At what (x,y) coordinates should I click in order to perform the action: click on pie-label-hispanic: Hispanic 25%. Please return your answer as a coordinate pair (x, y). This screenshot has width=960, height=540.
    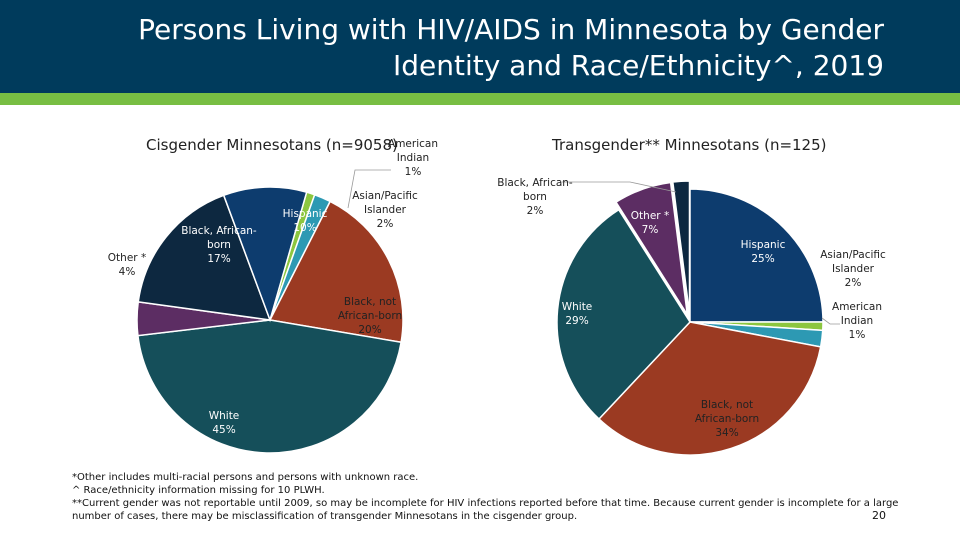
    Looking at the image, I should click on (763, 252).